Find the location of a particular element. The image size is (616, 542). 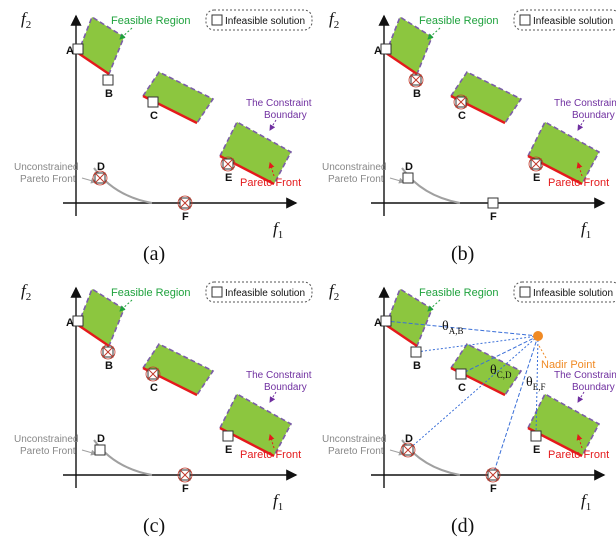

panel-caption: (d) is located at coordinates (462, 526).